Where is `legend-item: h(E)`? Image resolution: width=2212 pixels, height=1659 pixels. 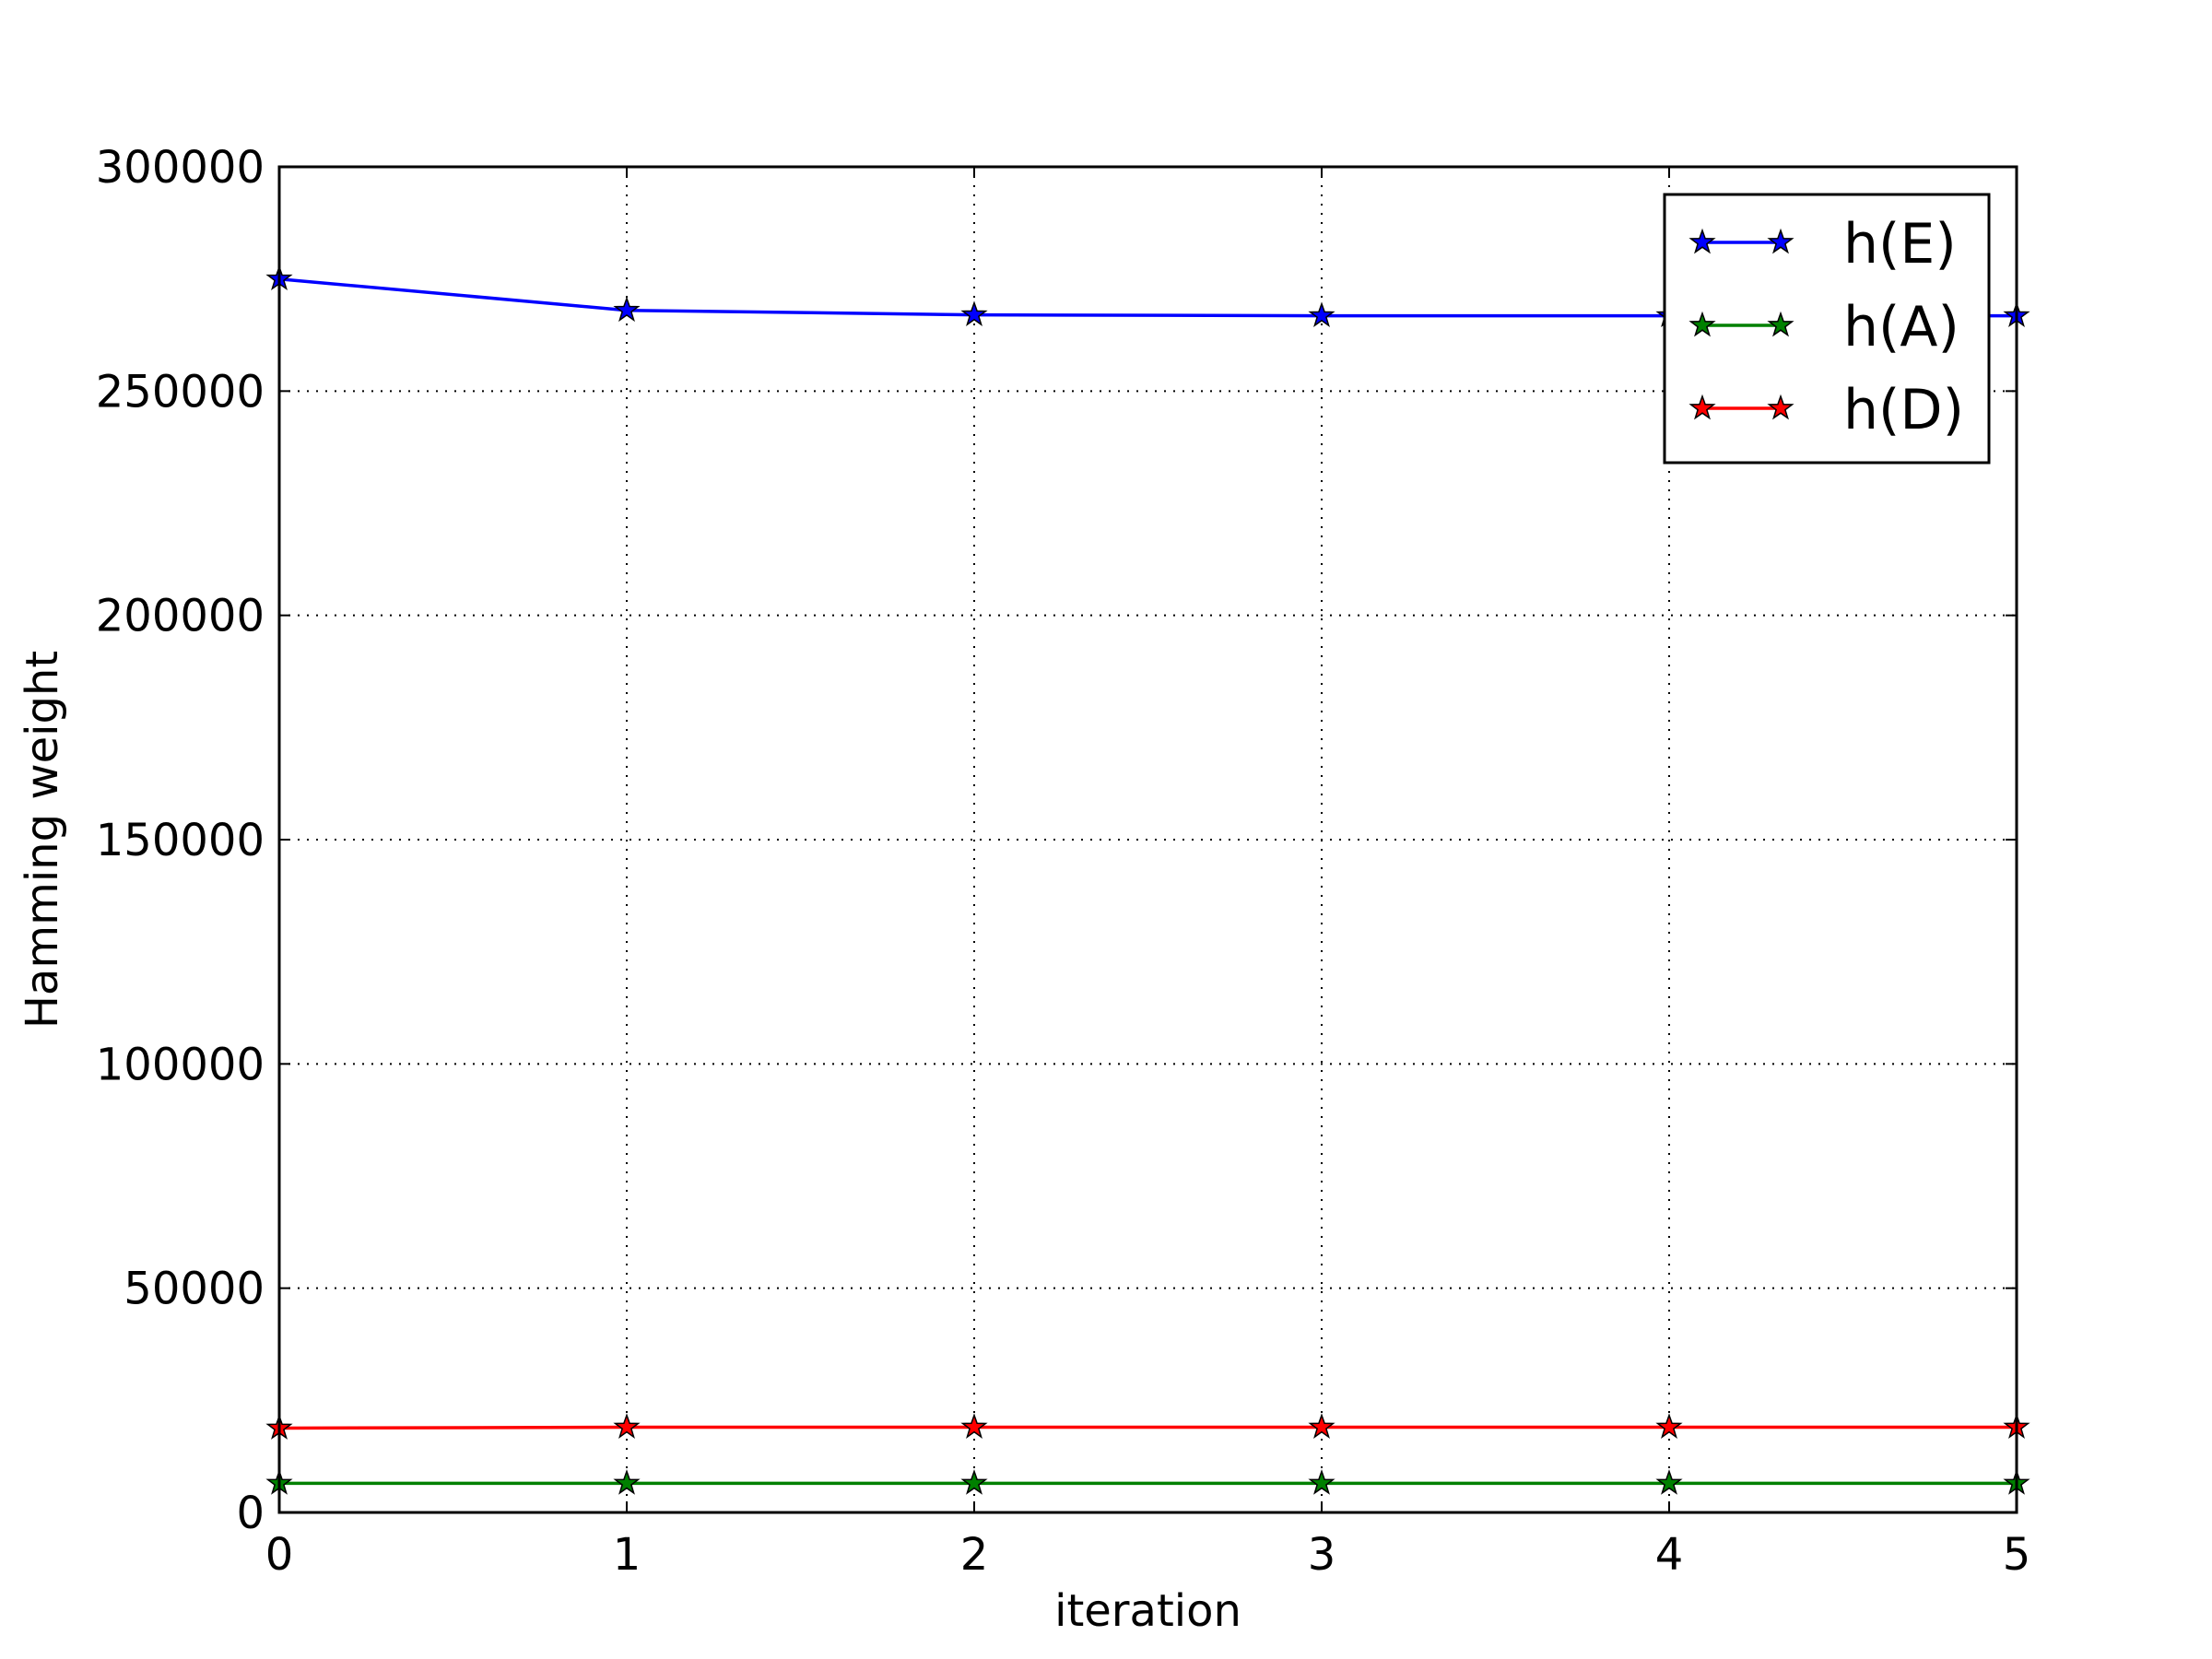 legend-item: h(E) is located at coordinates (1822, 244).